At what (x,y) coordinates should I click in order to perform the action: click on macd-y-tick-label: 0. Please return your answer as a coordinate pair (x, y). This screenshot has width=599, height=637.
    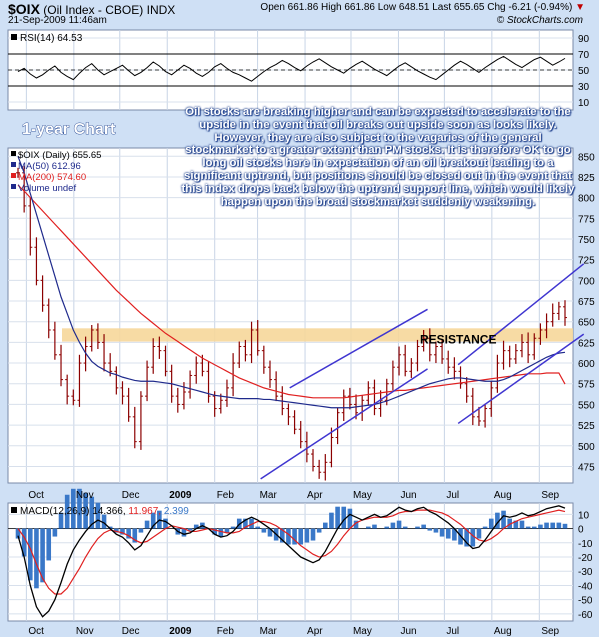
    Looking at the image, I should click on (581, 530).